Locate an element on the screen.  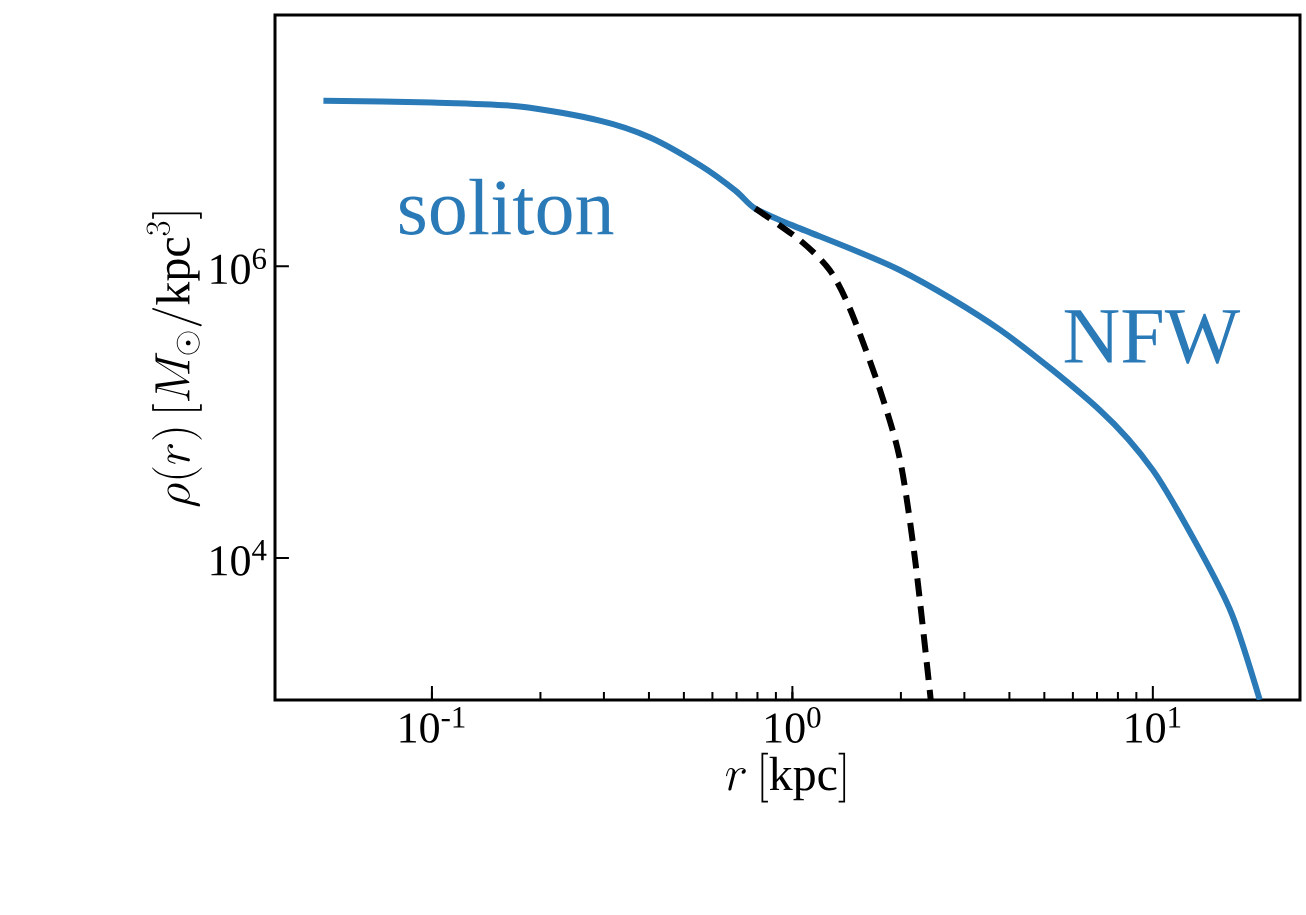
x-tick-label: 10$^{-1}$ is located at coordinates (432, 725).